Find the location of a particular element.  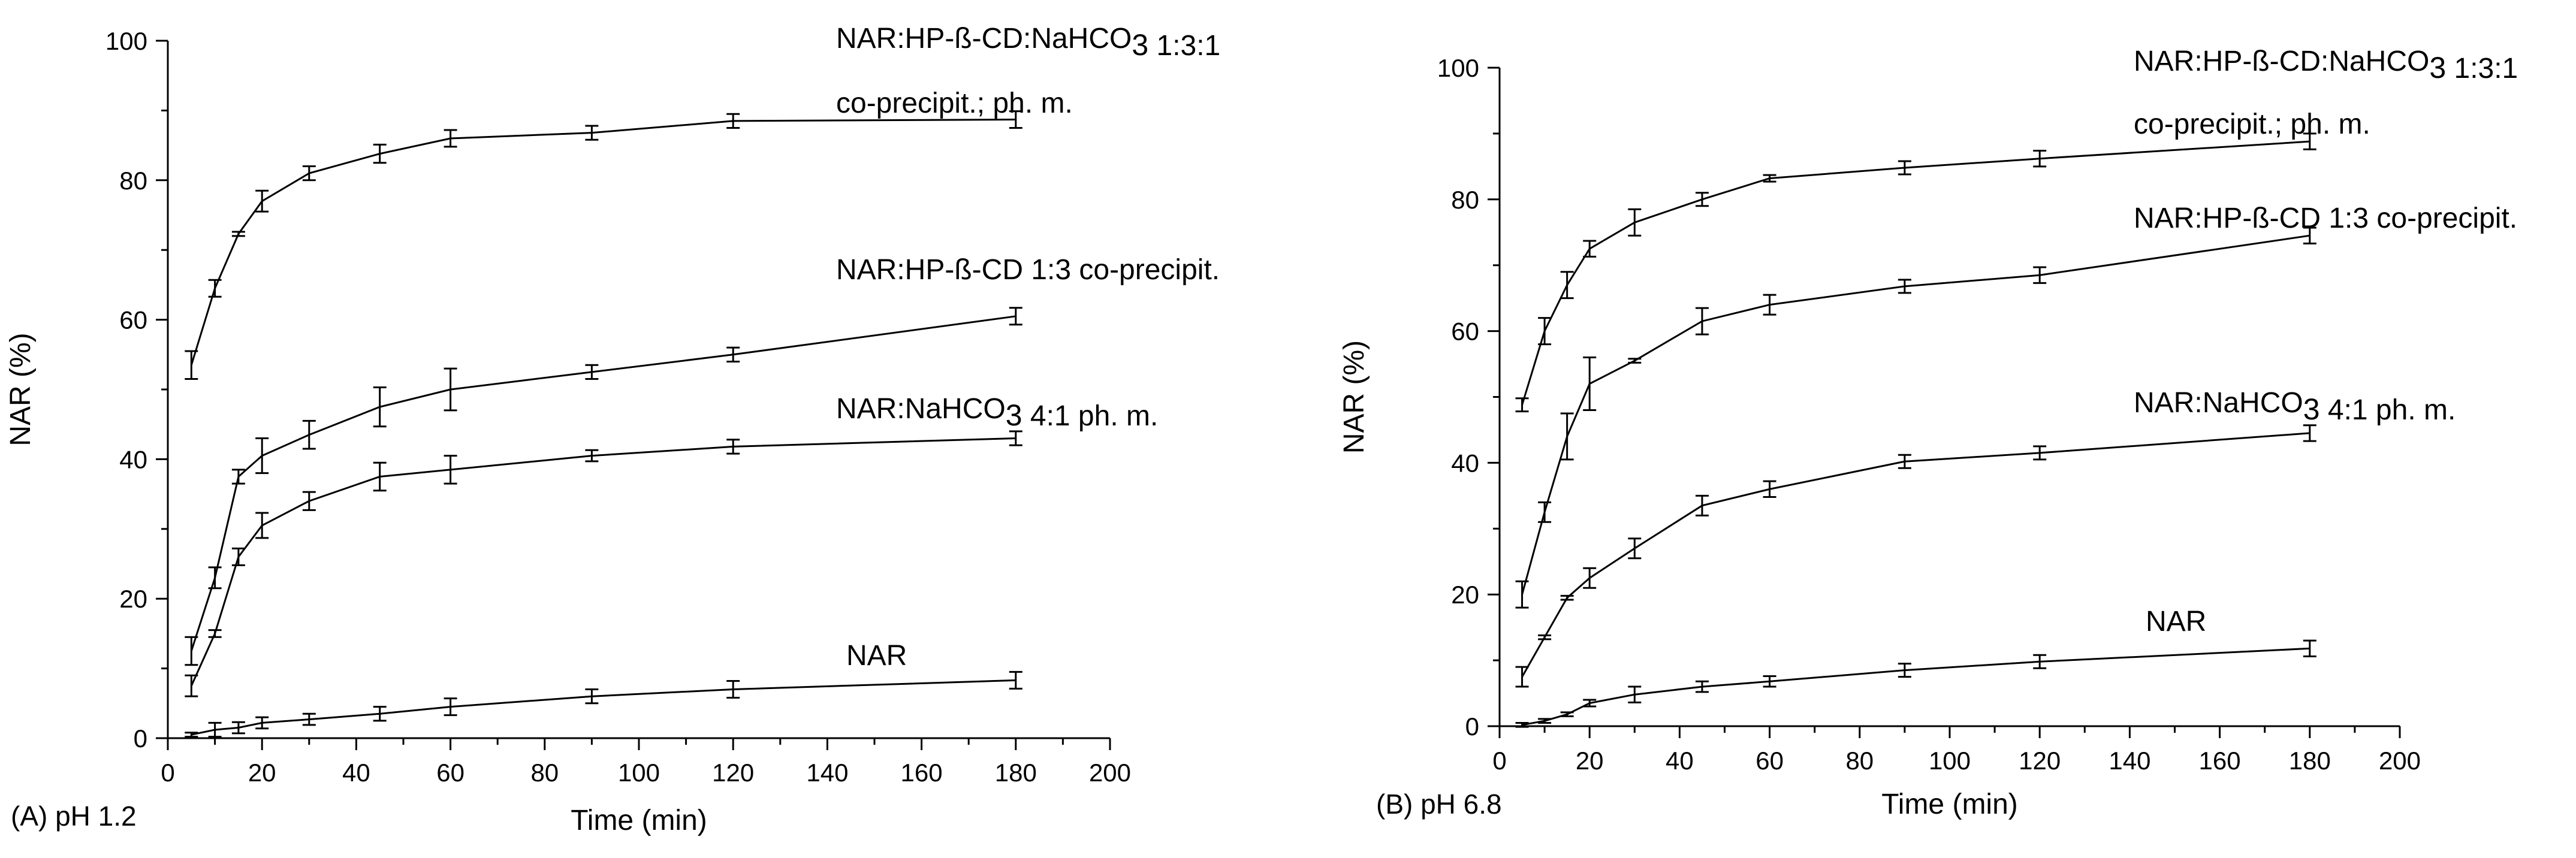

panel-label: (B) pH 6.8 is located at coordinates (1439, 804).